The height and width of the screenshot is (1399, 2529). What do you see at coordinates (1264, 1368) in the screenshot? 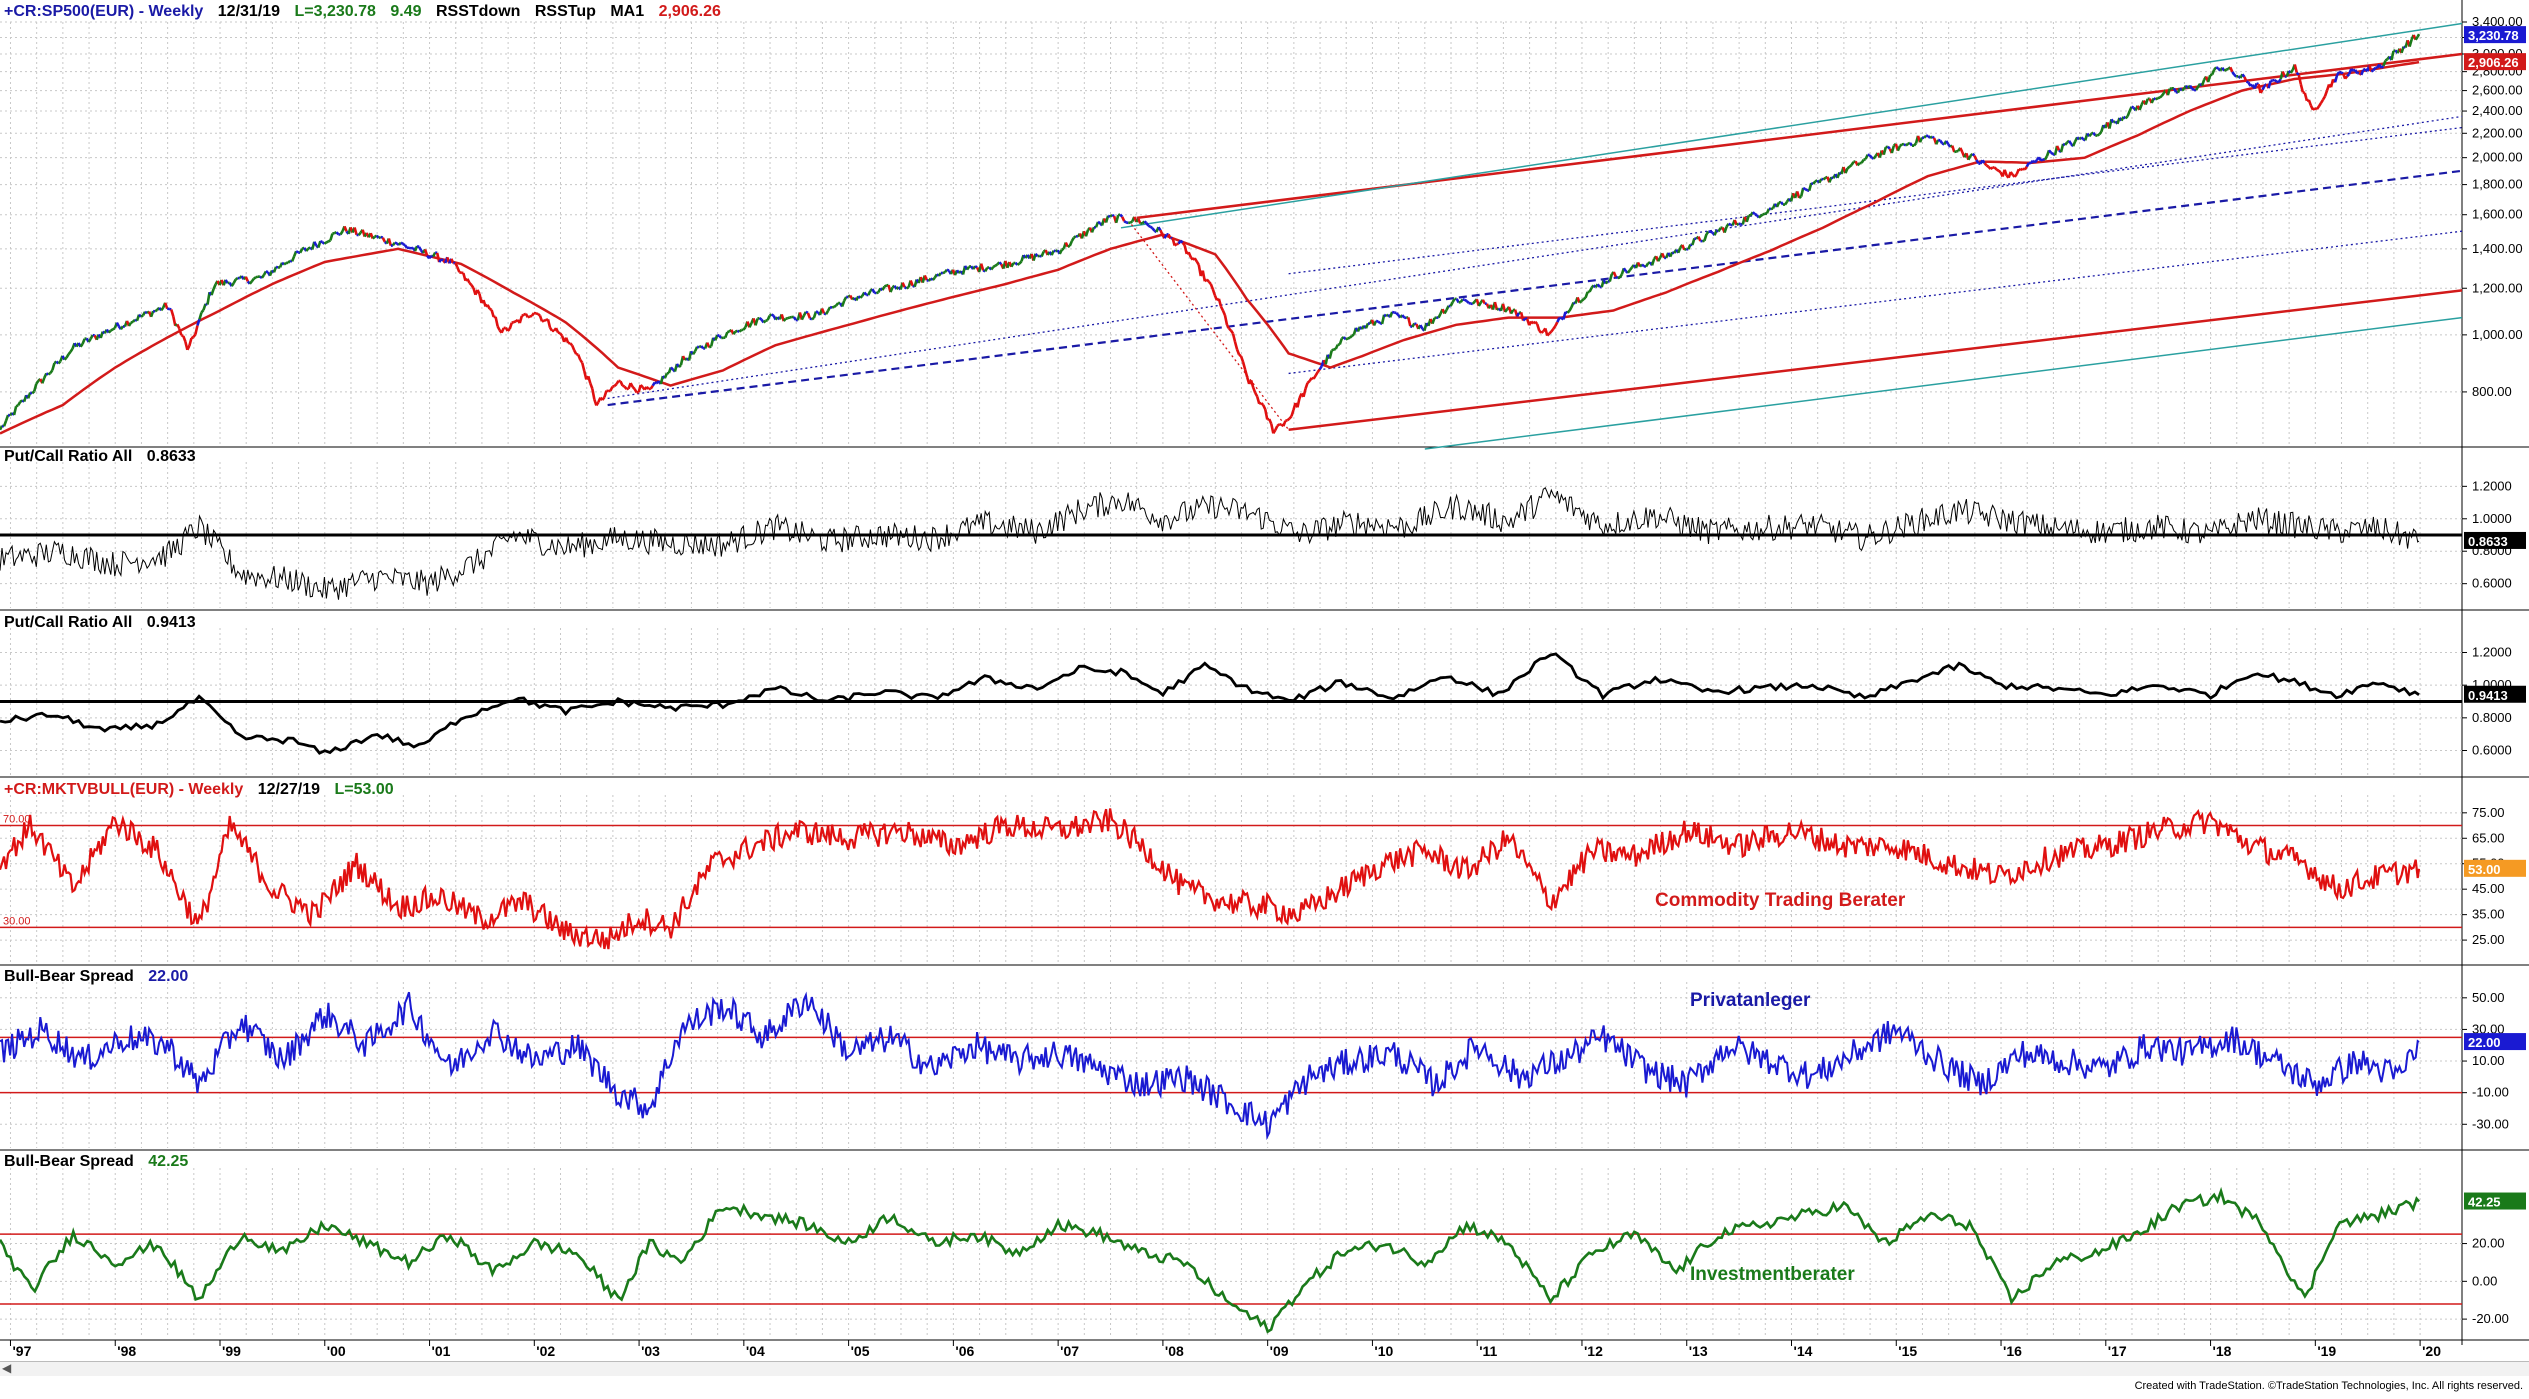
I see `horizontal-scrollbar: ◀` at bounding box center [1264, 1368].